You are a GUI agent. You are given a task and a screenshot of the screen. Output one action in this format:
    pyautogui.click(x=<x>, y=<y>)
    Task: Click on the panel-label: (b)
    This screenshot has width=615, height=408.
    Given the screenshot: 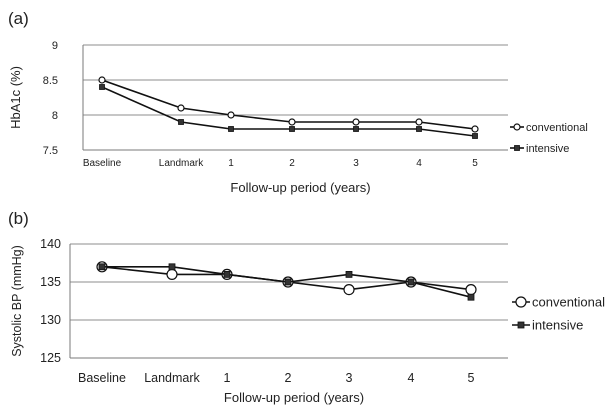 What is the action you would take?
    pyautogui.click(x=18, y=218)
    